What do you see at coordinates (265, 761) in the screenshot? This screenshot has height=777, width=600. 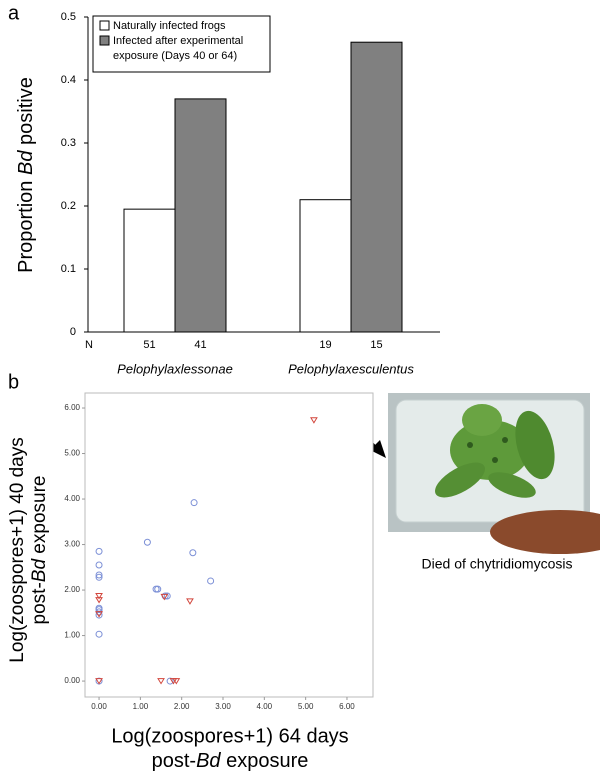 I see `x-axis-label-line2-part: exposure` at bounding box center [265, 761].